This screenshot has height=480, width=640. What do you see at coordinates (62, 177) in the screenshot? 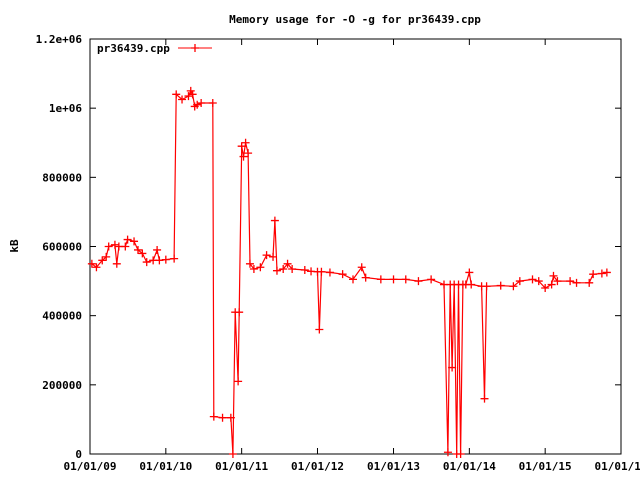
I see `y-tick-label: 800000` at bounding box center [62, 177].